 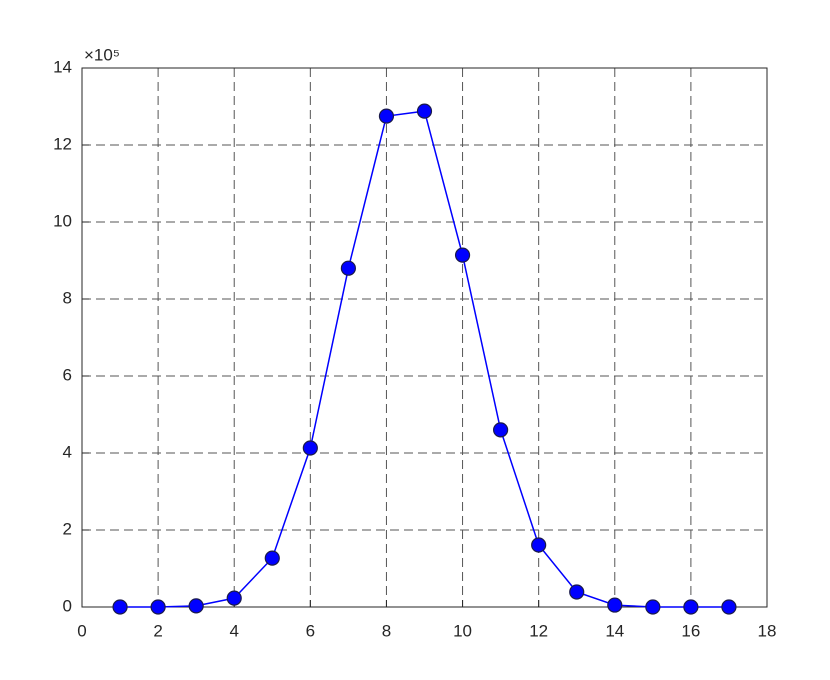 I want to click on x-tick-label: 16, so click(x=690, y=630).